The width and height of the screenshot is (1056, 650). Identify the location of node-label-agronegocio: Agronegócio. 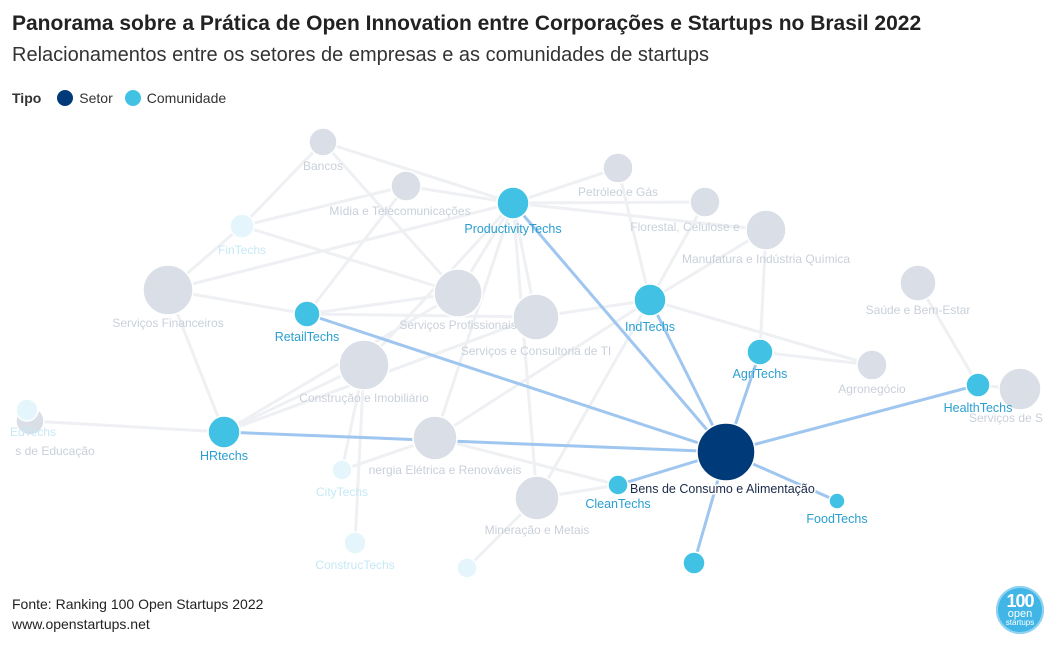
(872, 389).